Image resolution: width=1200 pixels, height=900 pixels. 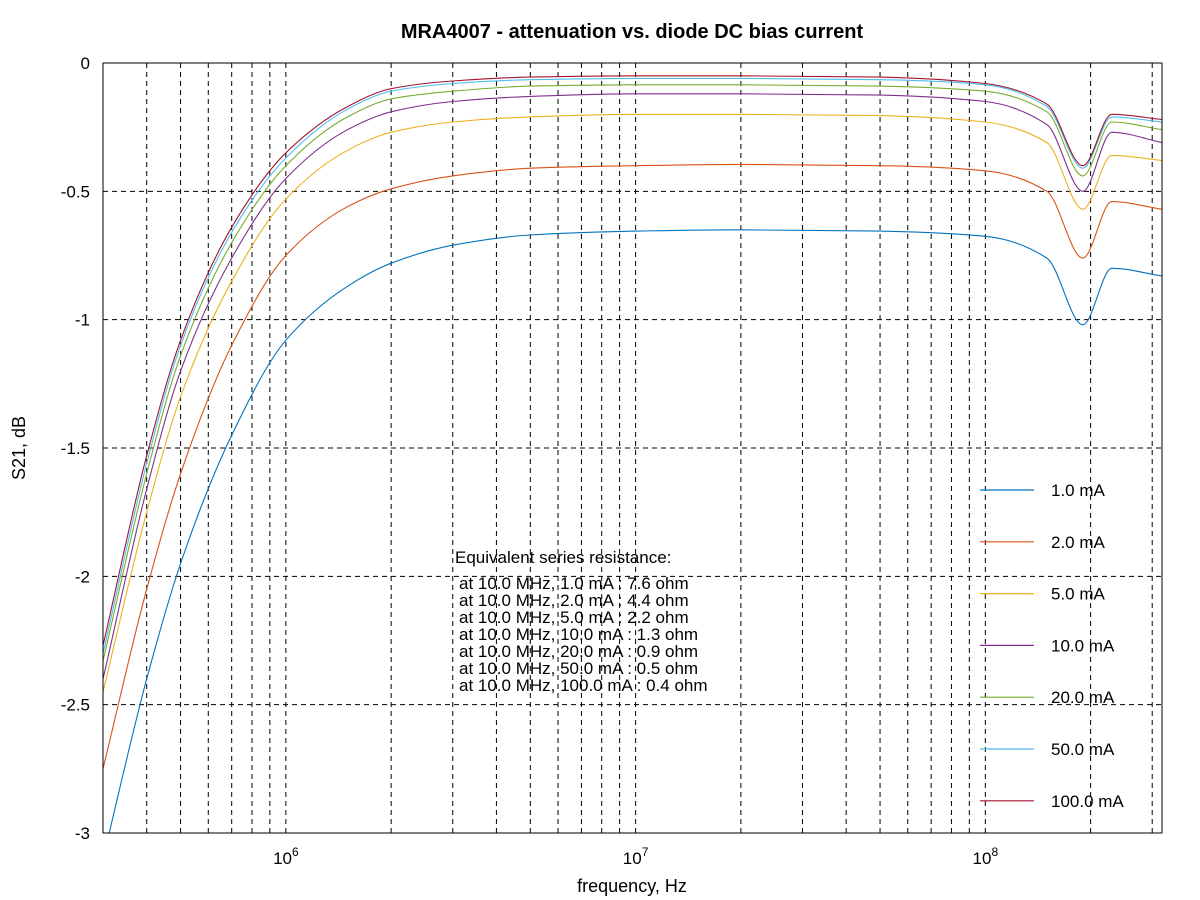 What do you see at coordinates (574, 583) in the screenshot?
I see `annotation-line: at 10.0 MHz, 1.0 mA : 7.6 ohm` at bounding box center [574, 583].